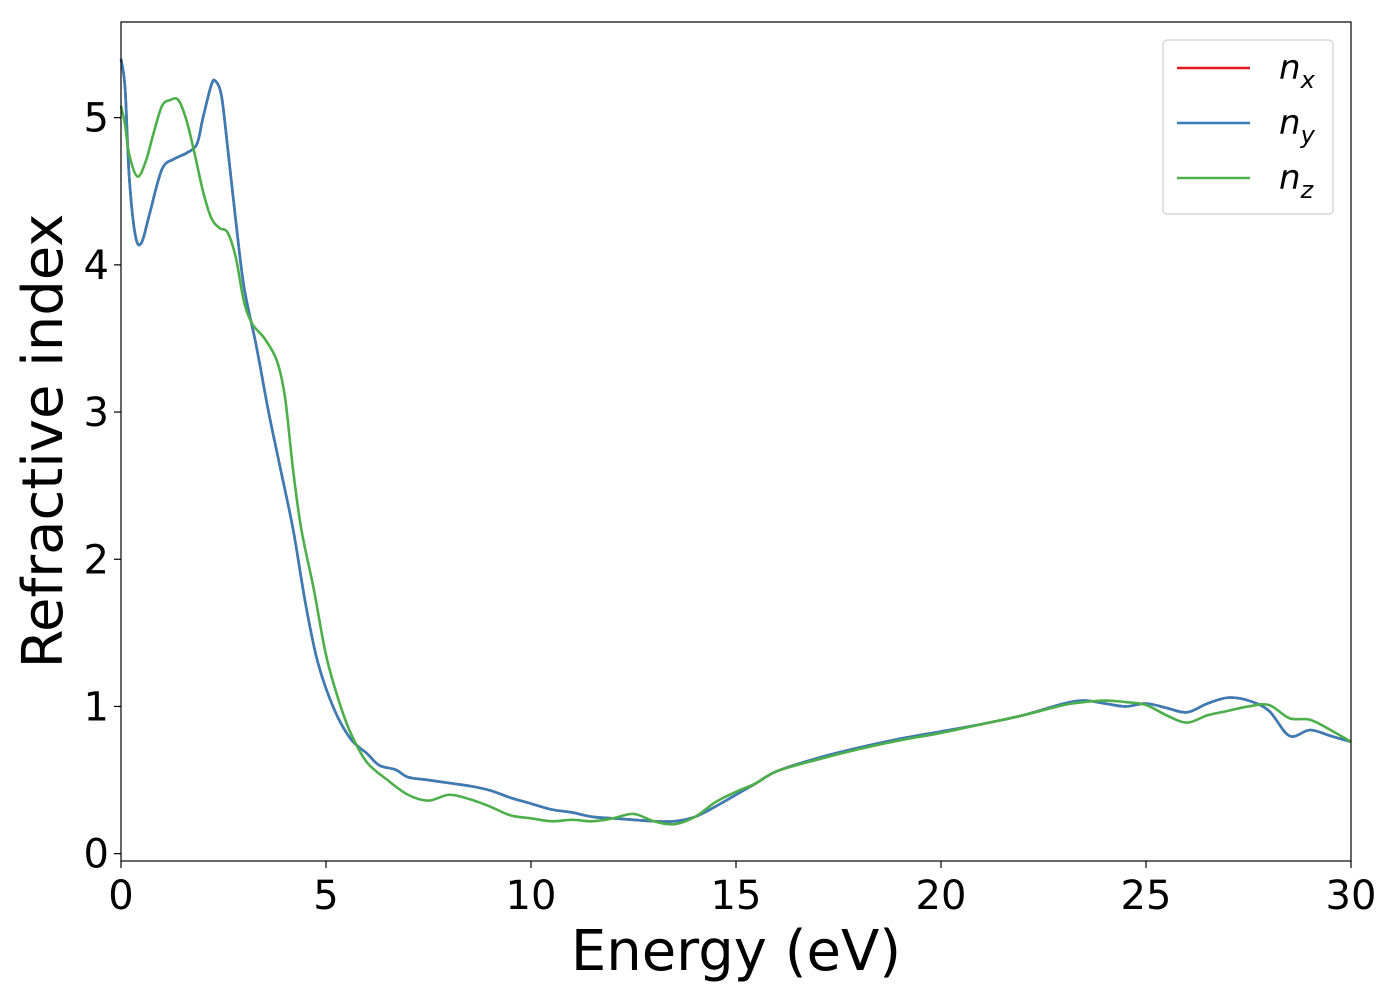 The width and height of the screenshot is (1400, 1000). I want to click on y-tick-label: 3, so click(96, 413).